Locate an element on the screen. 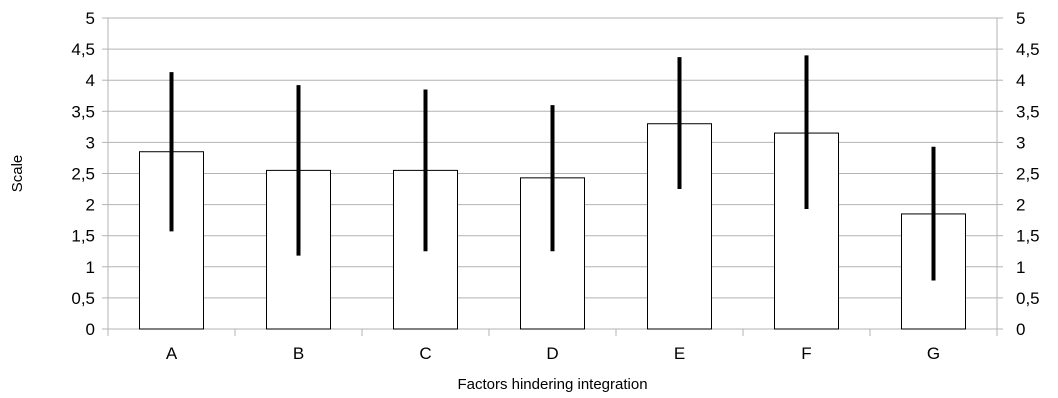 The width and height of the screenshot is (1058, 398). y-tick-label-left: 5 is located at coordinates (90, 18).